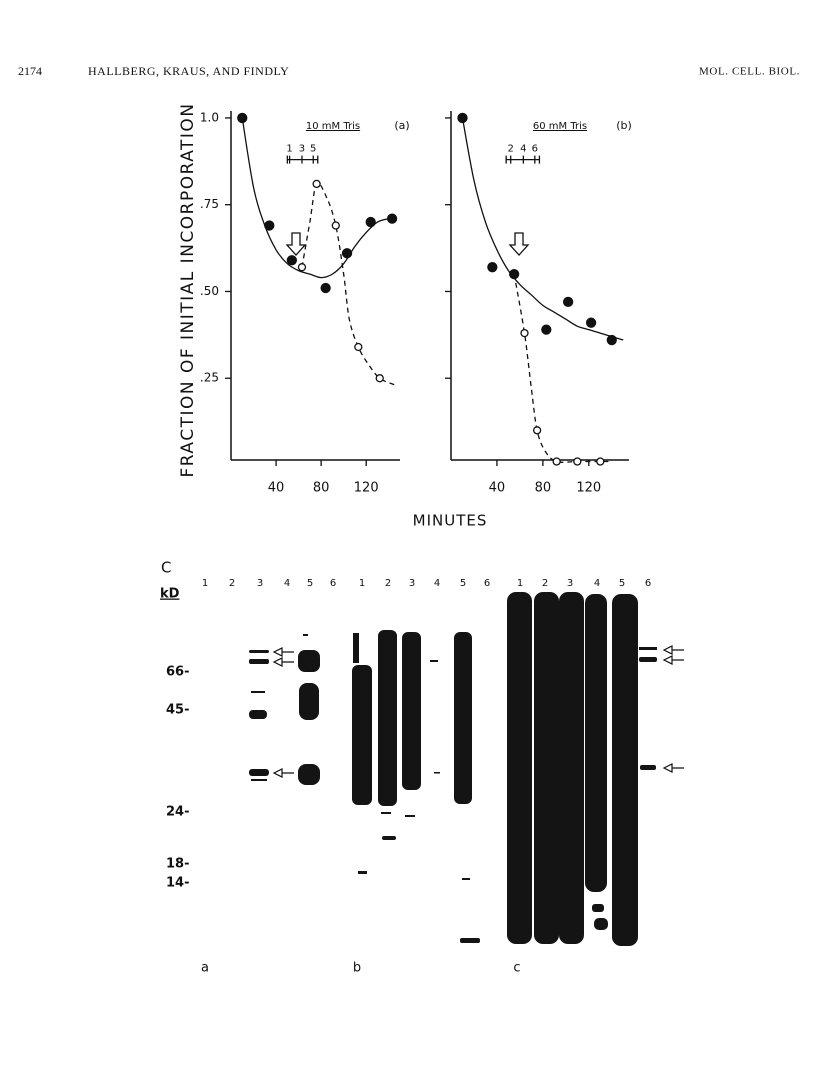 This screenshot has height=1077, width=816. What do you see at coordinates (178, 864) in the screenshot?
I see `marker-label: 18-` at bounding box center [178, 864].